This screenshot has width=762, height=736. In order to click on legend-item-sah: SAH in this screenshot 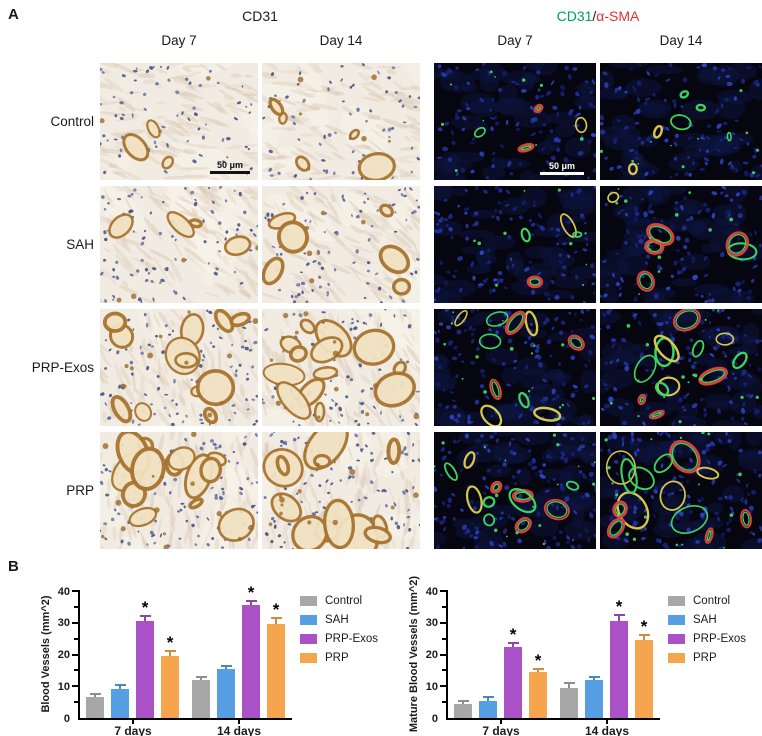, I will do `click(707, 620)`.